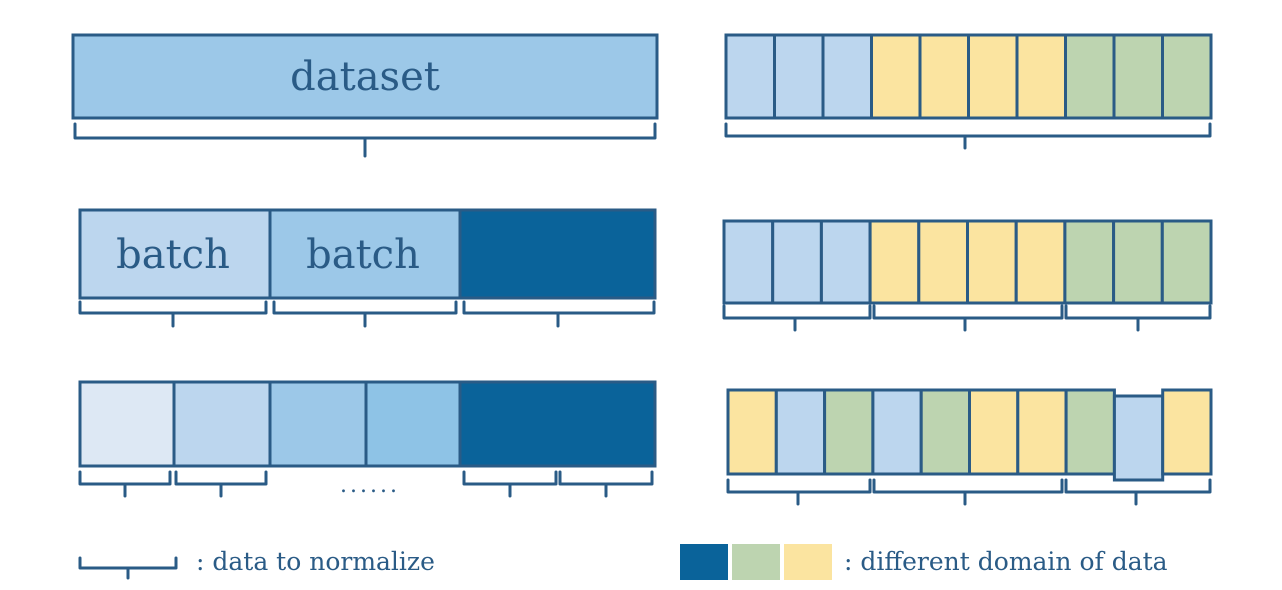 This screenshot has height=590, width=1282. Describe the element at coordinates (756, 562) in the screenshot. I see `legend-swatch-green` at that location.